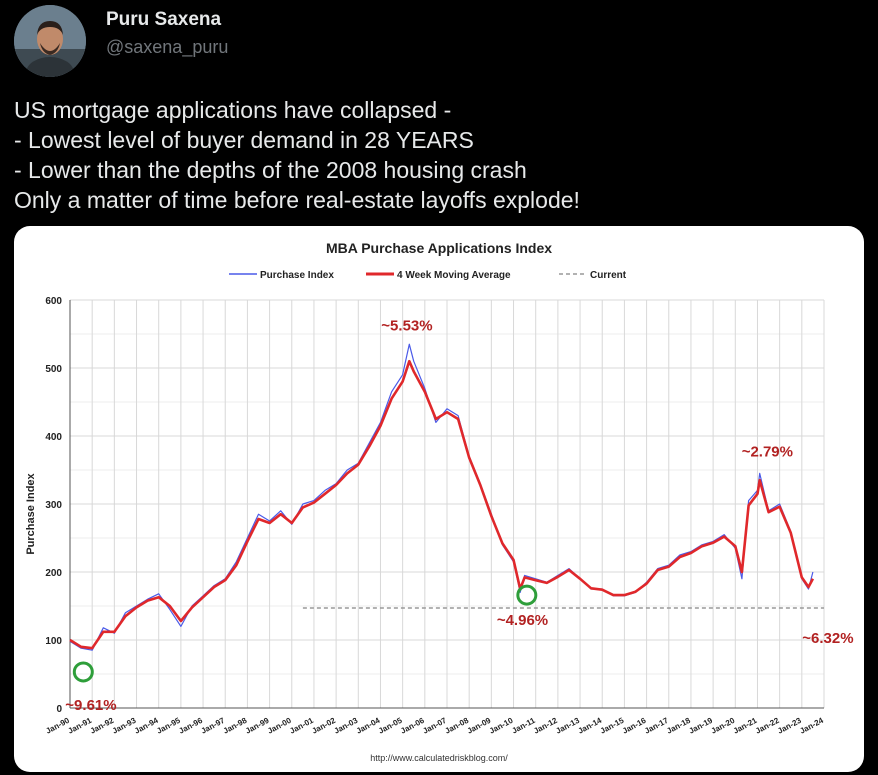 This screenshot has width=878, height=775. I want to click on x-tick-label: Jan-07, so click(434, 726).